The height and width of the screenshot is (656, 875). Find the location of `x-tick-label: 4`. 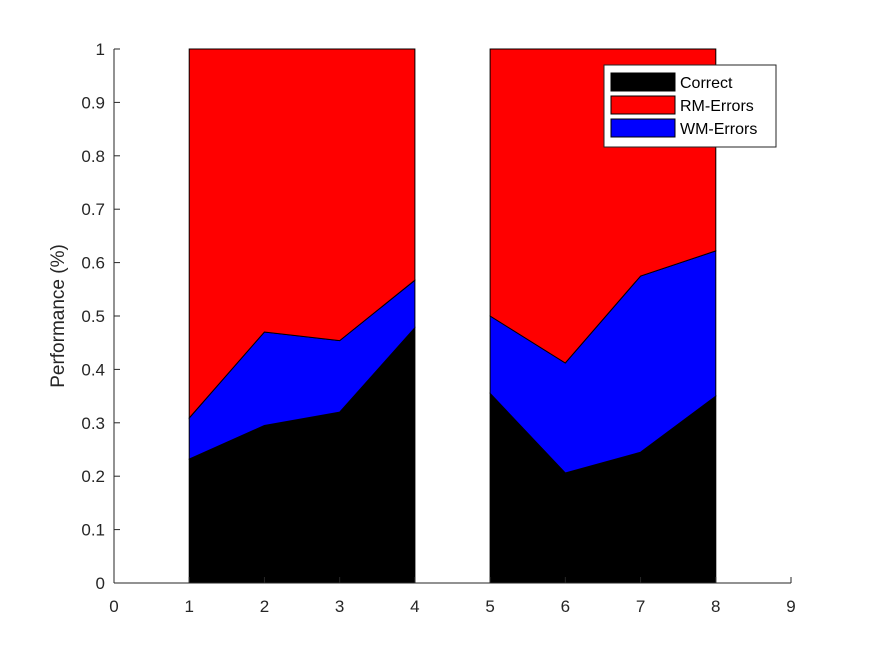

x-tick-label: 4 is located at coordinates (414, 606).